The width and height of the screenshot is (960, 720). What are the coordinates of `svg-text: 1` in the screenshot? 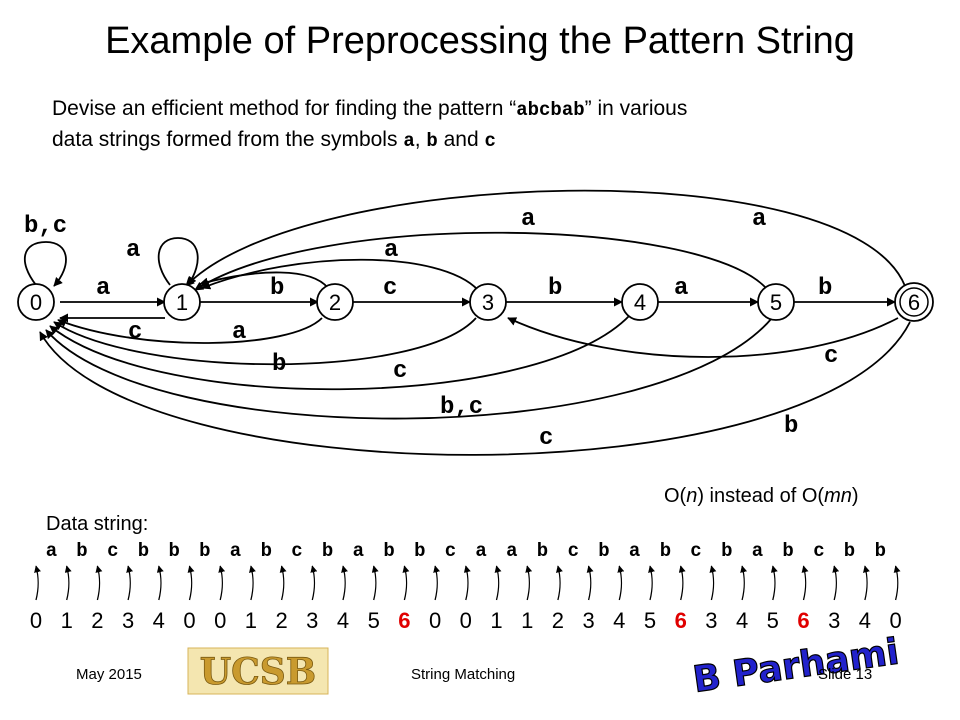 It's located at (182, 302).